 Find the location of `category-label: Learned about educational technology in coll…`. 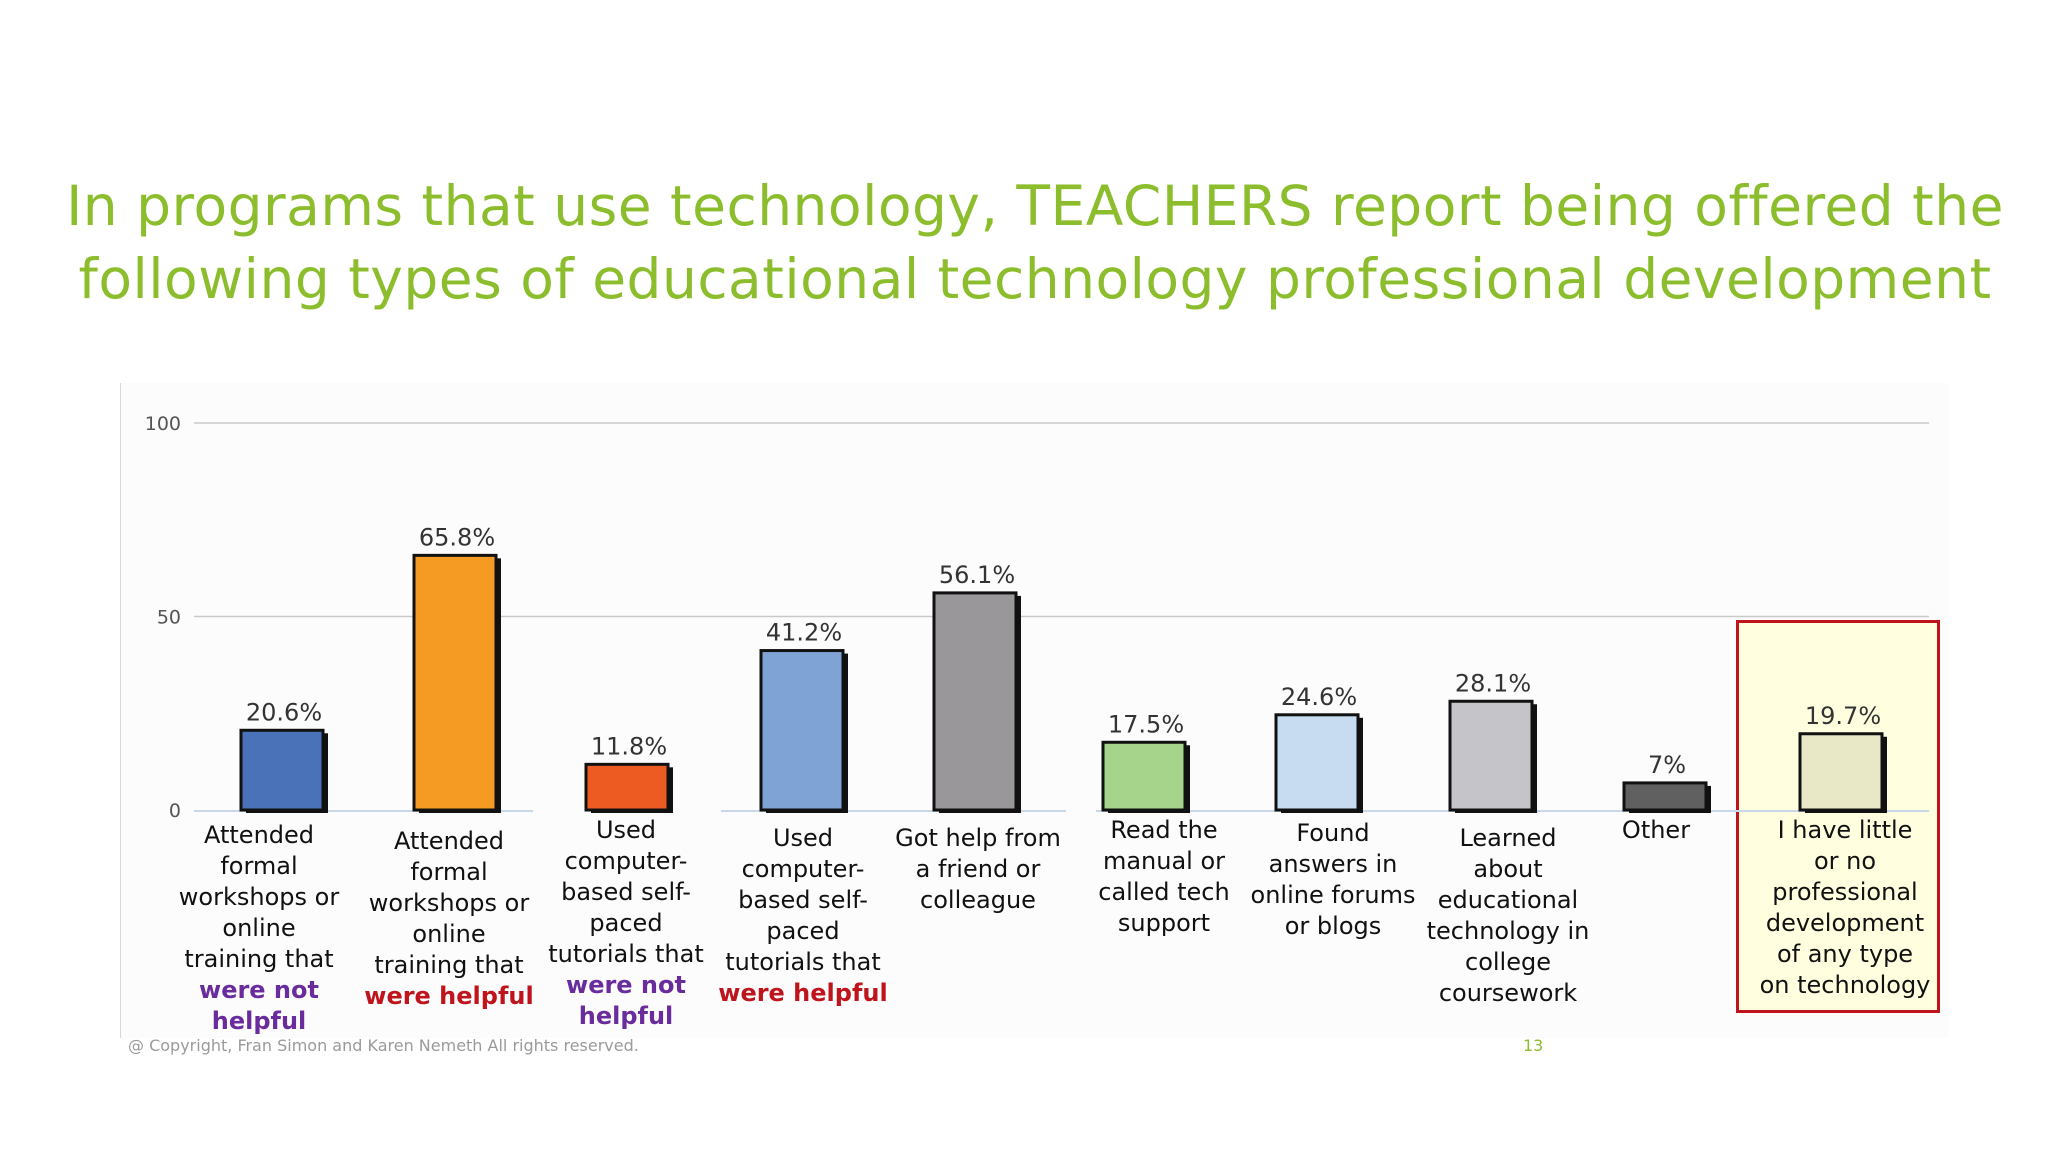

category-label: Learned about educational technology in coll… is located at coordinates (1508, 916).